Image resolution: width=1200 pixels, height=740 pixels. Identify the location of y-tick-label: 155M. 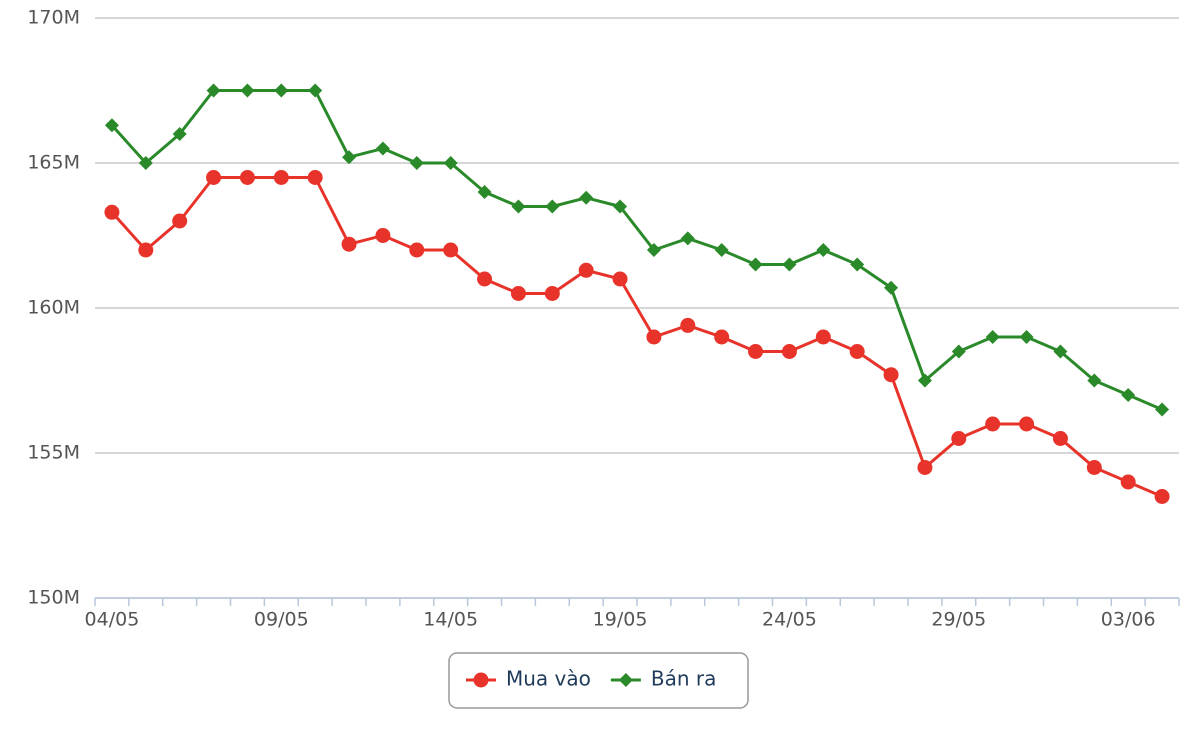
(53, 453).